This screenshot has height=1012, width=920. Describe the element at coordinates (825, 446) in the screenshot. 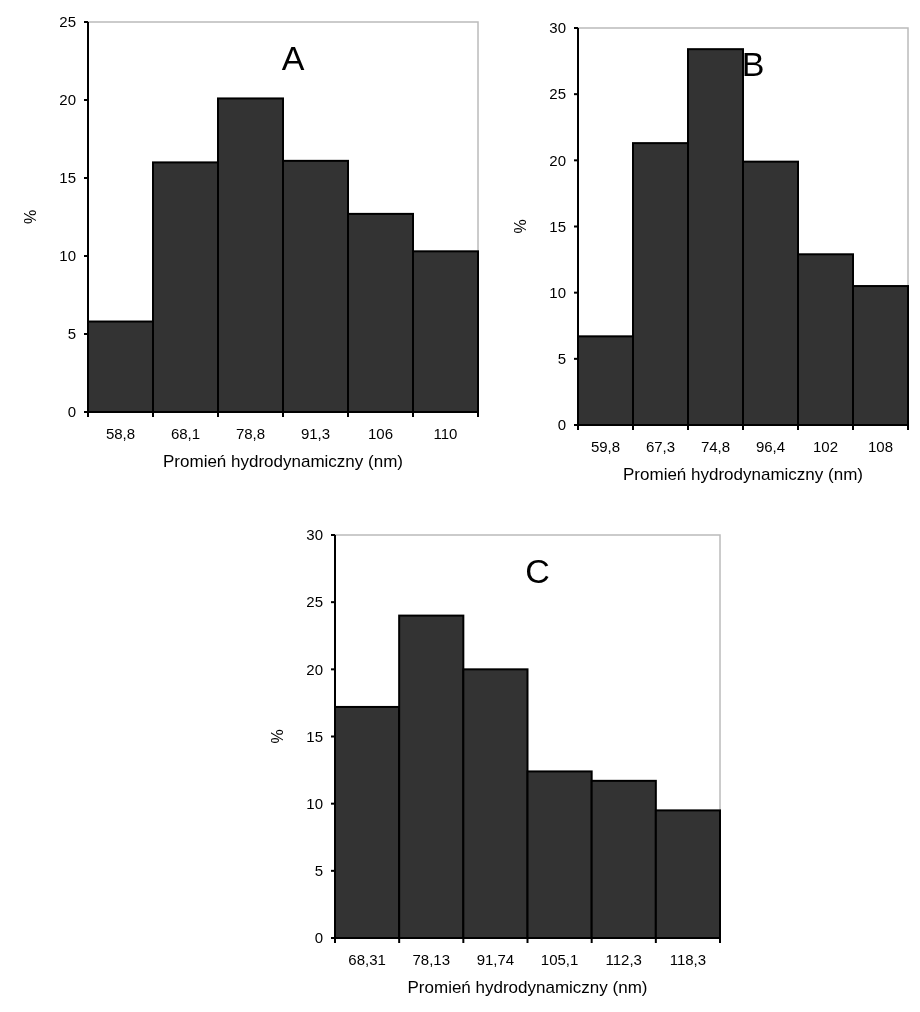

I see `x-tick-label: 102` at that location.